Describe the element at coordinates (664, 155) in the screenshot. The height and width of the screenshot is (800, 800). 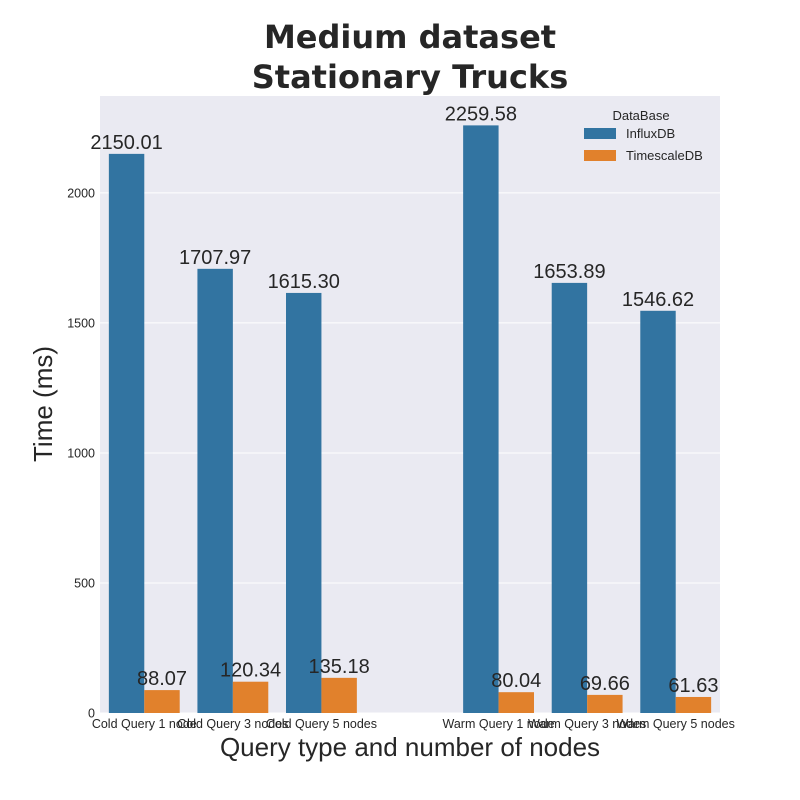
I see `legend-label-timescaledb: TimescaleDB` at that location.